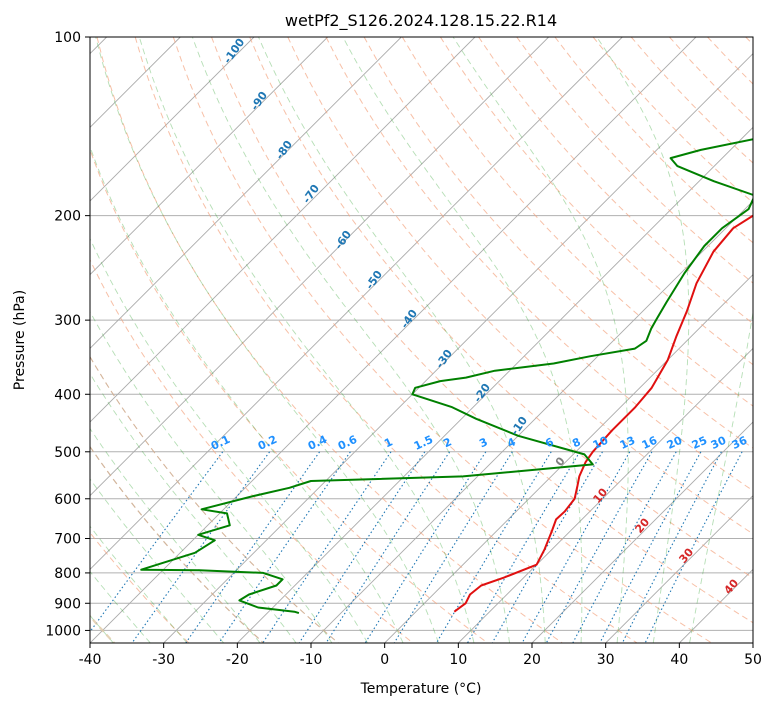  Describe the element at coordinates (384, 660) in the screenshot. I see `x-tick-label: 0` at that location.